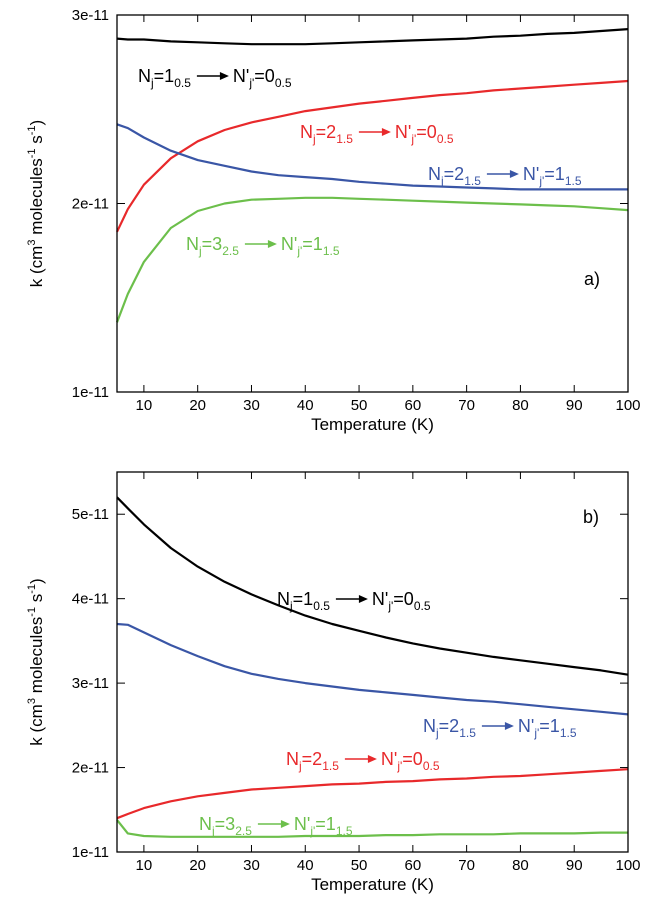  What do you see at coordinates (505, 176) in the screenshot?
I see `series-label-2: Nj=21.5 N'j'=11.5` at bounding box center [505, 176].